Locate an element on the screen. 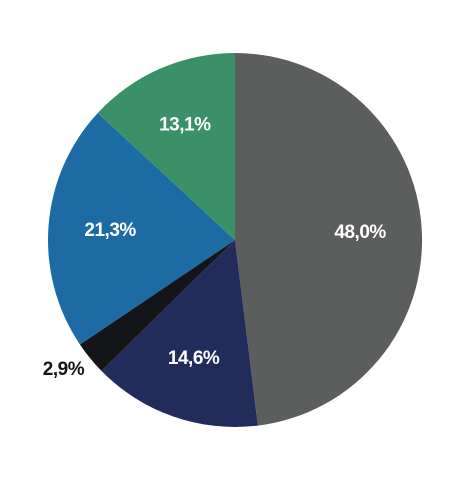 The height and width of the screenshot is (480, 457). pie-slice-label-4: 13,1% is located at coordinates (185, 125).